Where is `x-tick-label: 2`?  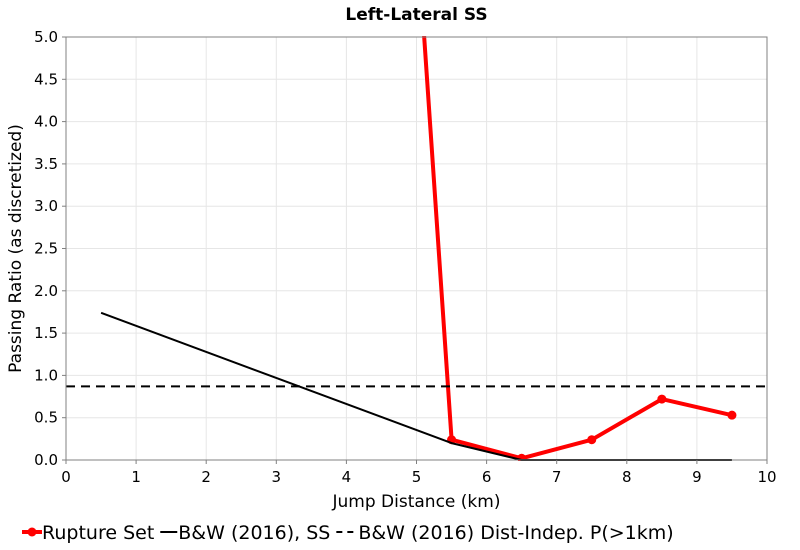
x-tick-label: 2 is located at coordinates (206, 477).